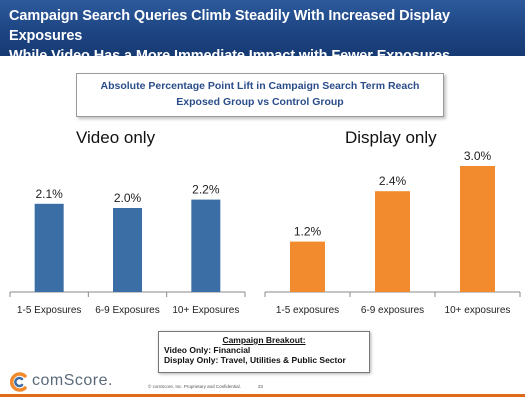 Image resolution: width=525 pixels, height=407 pixels. What do you see at coordinates (128, 198) in the screenshot?
I see `data-label-0-1: 2.0%` at bounding box center [128, 198].